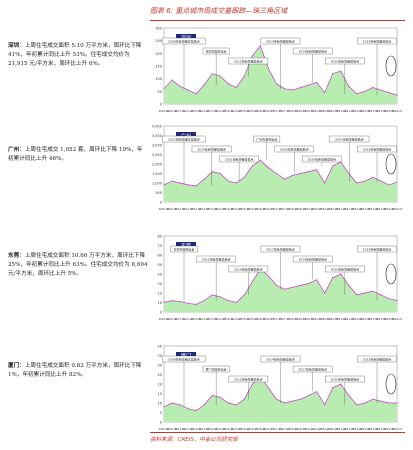  Describe the element at coordinates (216, 368) in the screenshot. I see `annotation-label: 厦门市政府出台` at that location.